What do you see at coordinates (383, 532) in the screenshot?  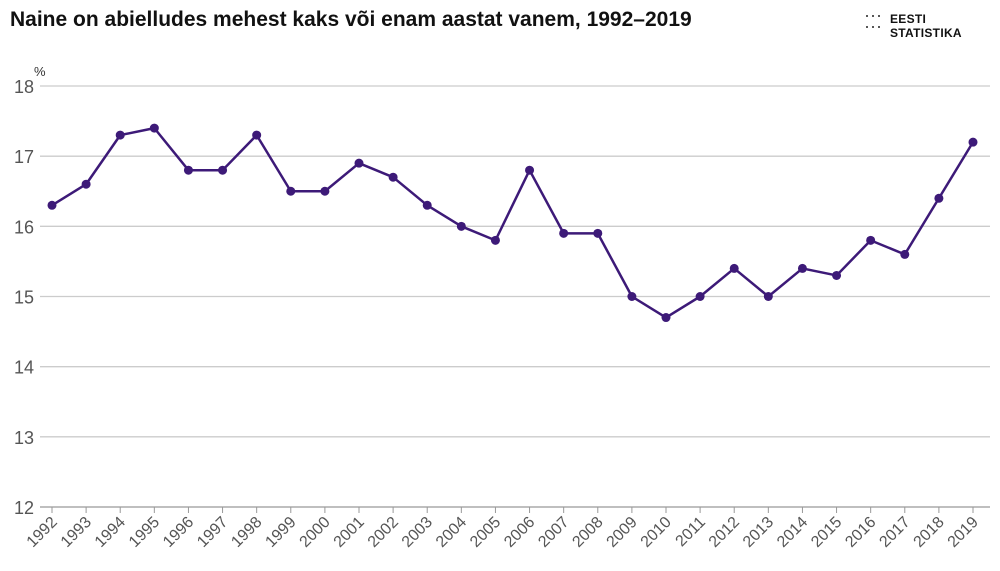 I see `x-tick-label: 2002` at bounding box center [383, 532].